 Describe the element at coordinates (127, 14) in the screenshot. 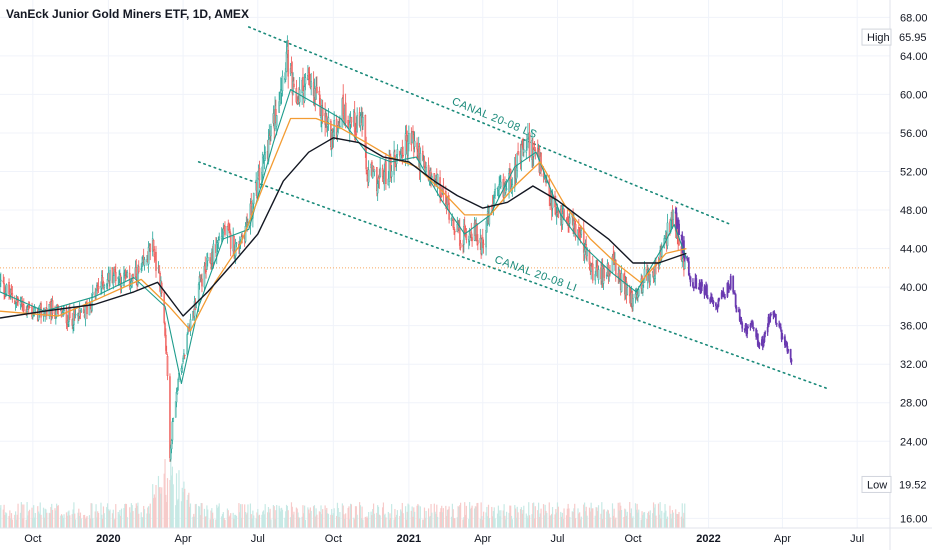

I see `chart-title: VanEck Junior Gold Miners ETF, 1D, AMEX` at that location.